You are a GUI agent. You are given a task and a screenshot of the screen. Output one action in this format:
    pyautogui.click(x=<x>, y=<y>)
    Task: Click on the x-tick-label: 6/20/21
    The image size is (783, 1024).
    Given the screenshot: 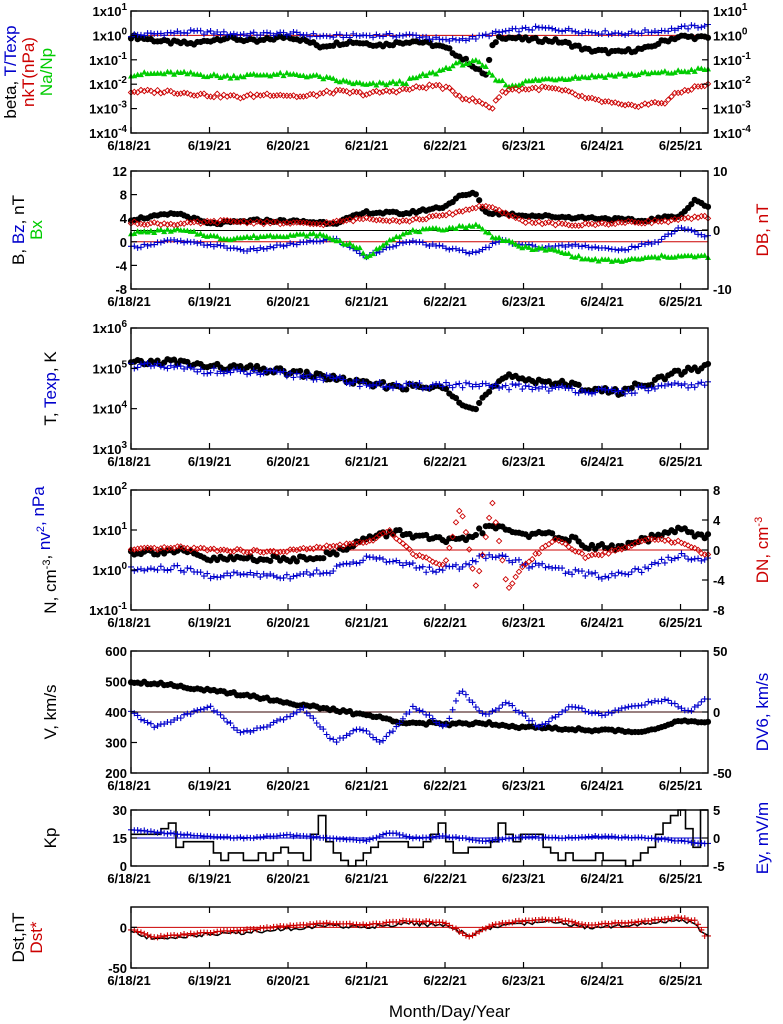 What is the action you would take?
    pyautogui.click(x=287, y=301)
    